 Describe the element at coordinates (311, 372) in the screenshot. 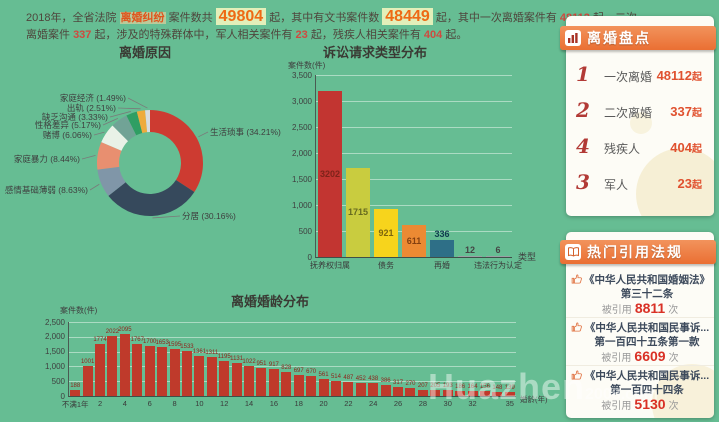

I see `bar-value-label: 670` at that location.